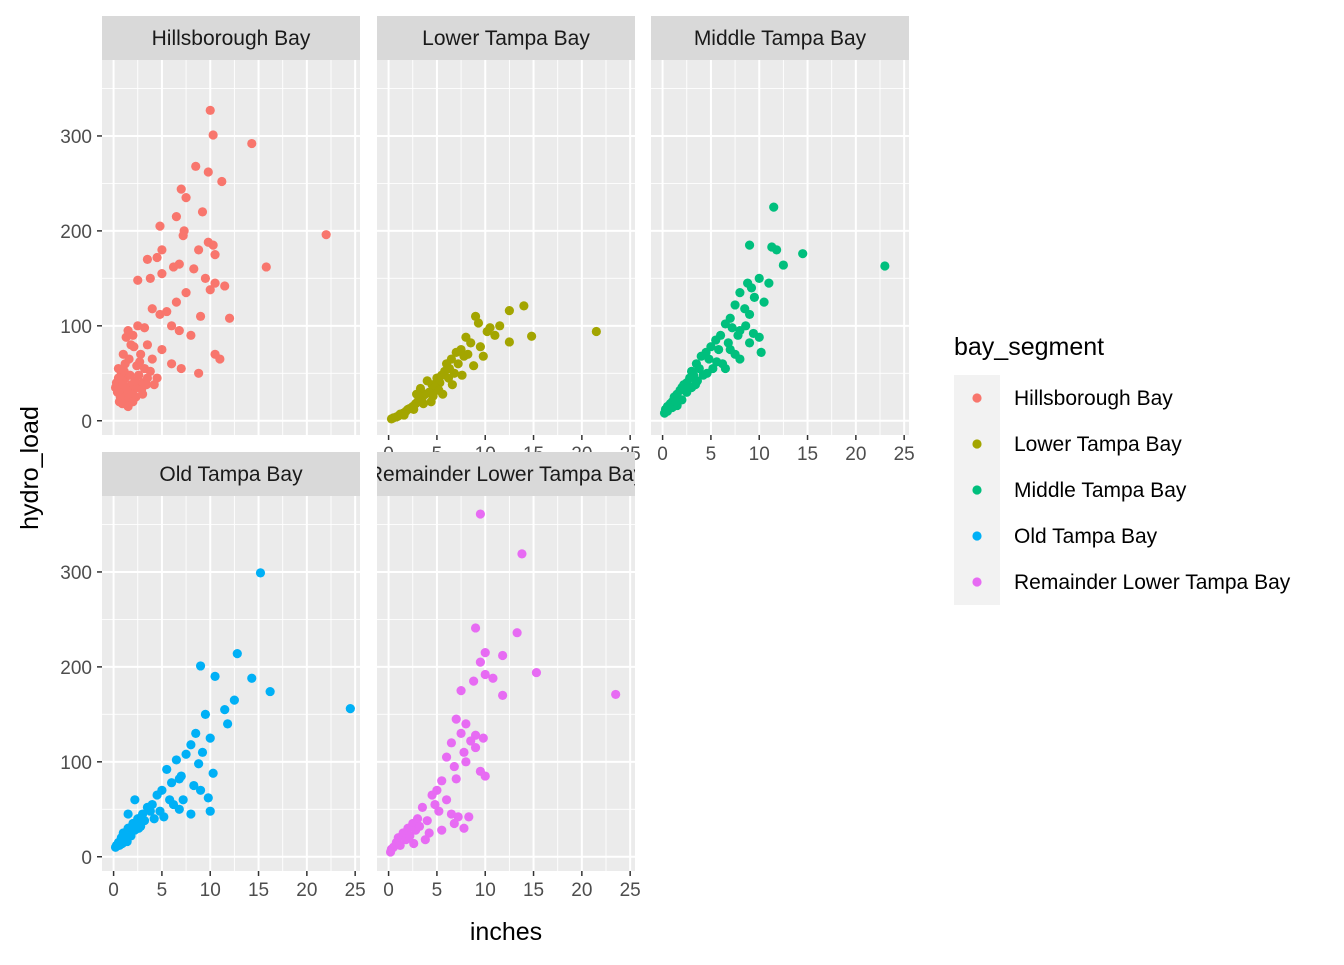 The height and width of the screenshot is (965, 1344). I want to click on x-tick-label: 25, so click(904, 454).